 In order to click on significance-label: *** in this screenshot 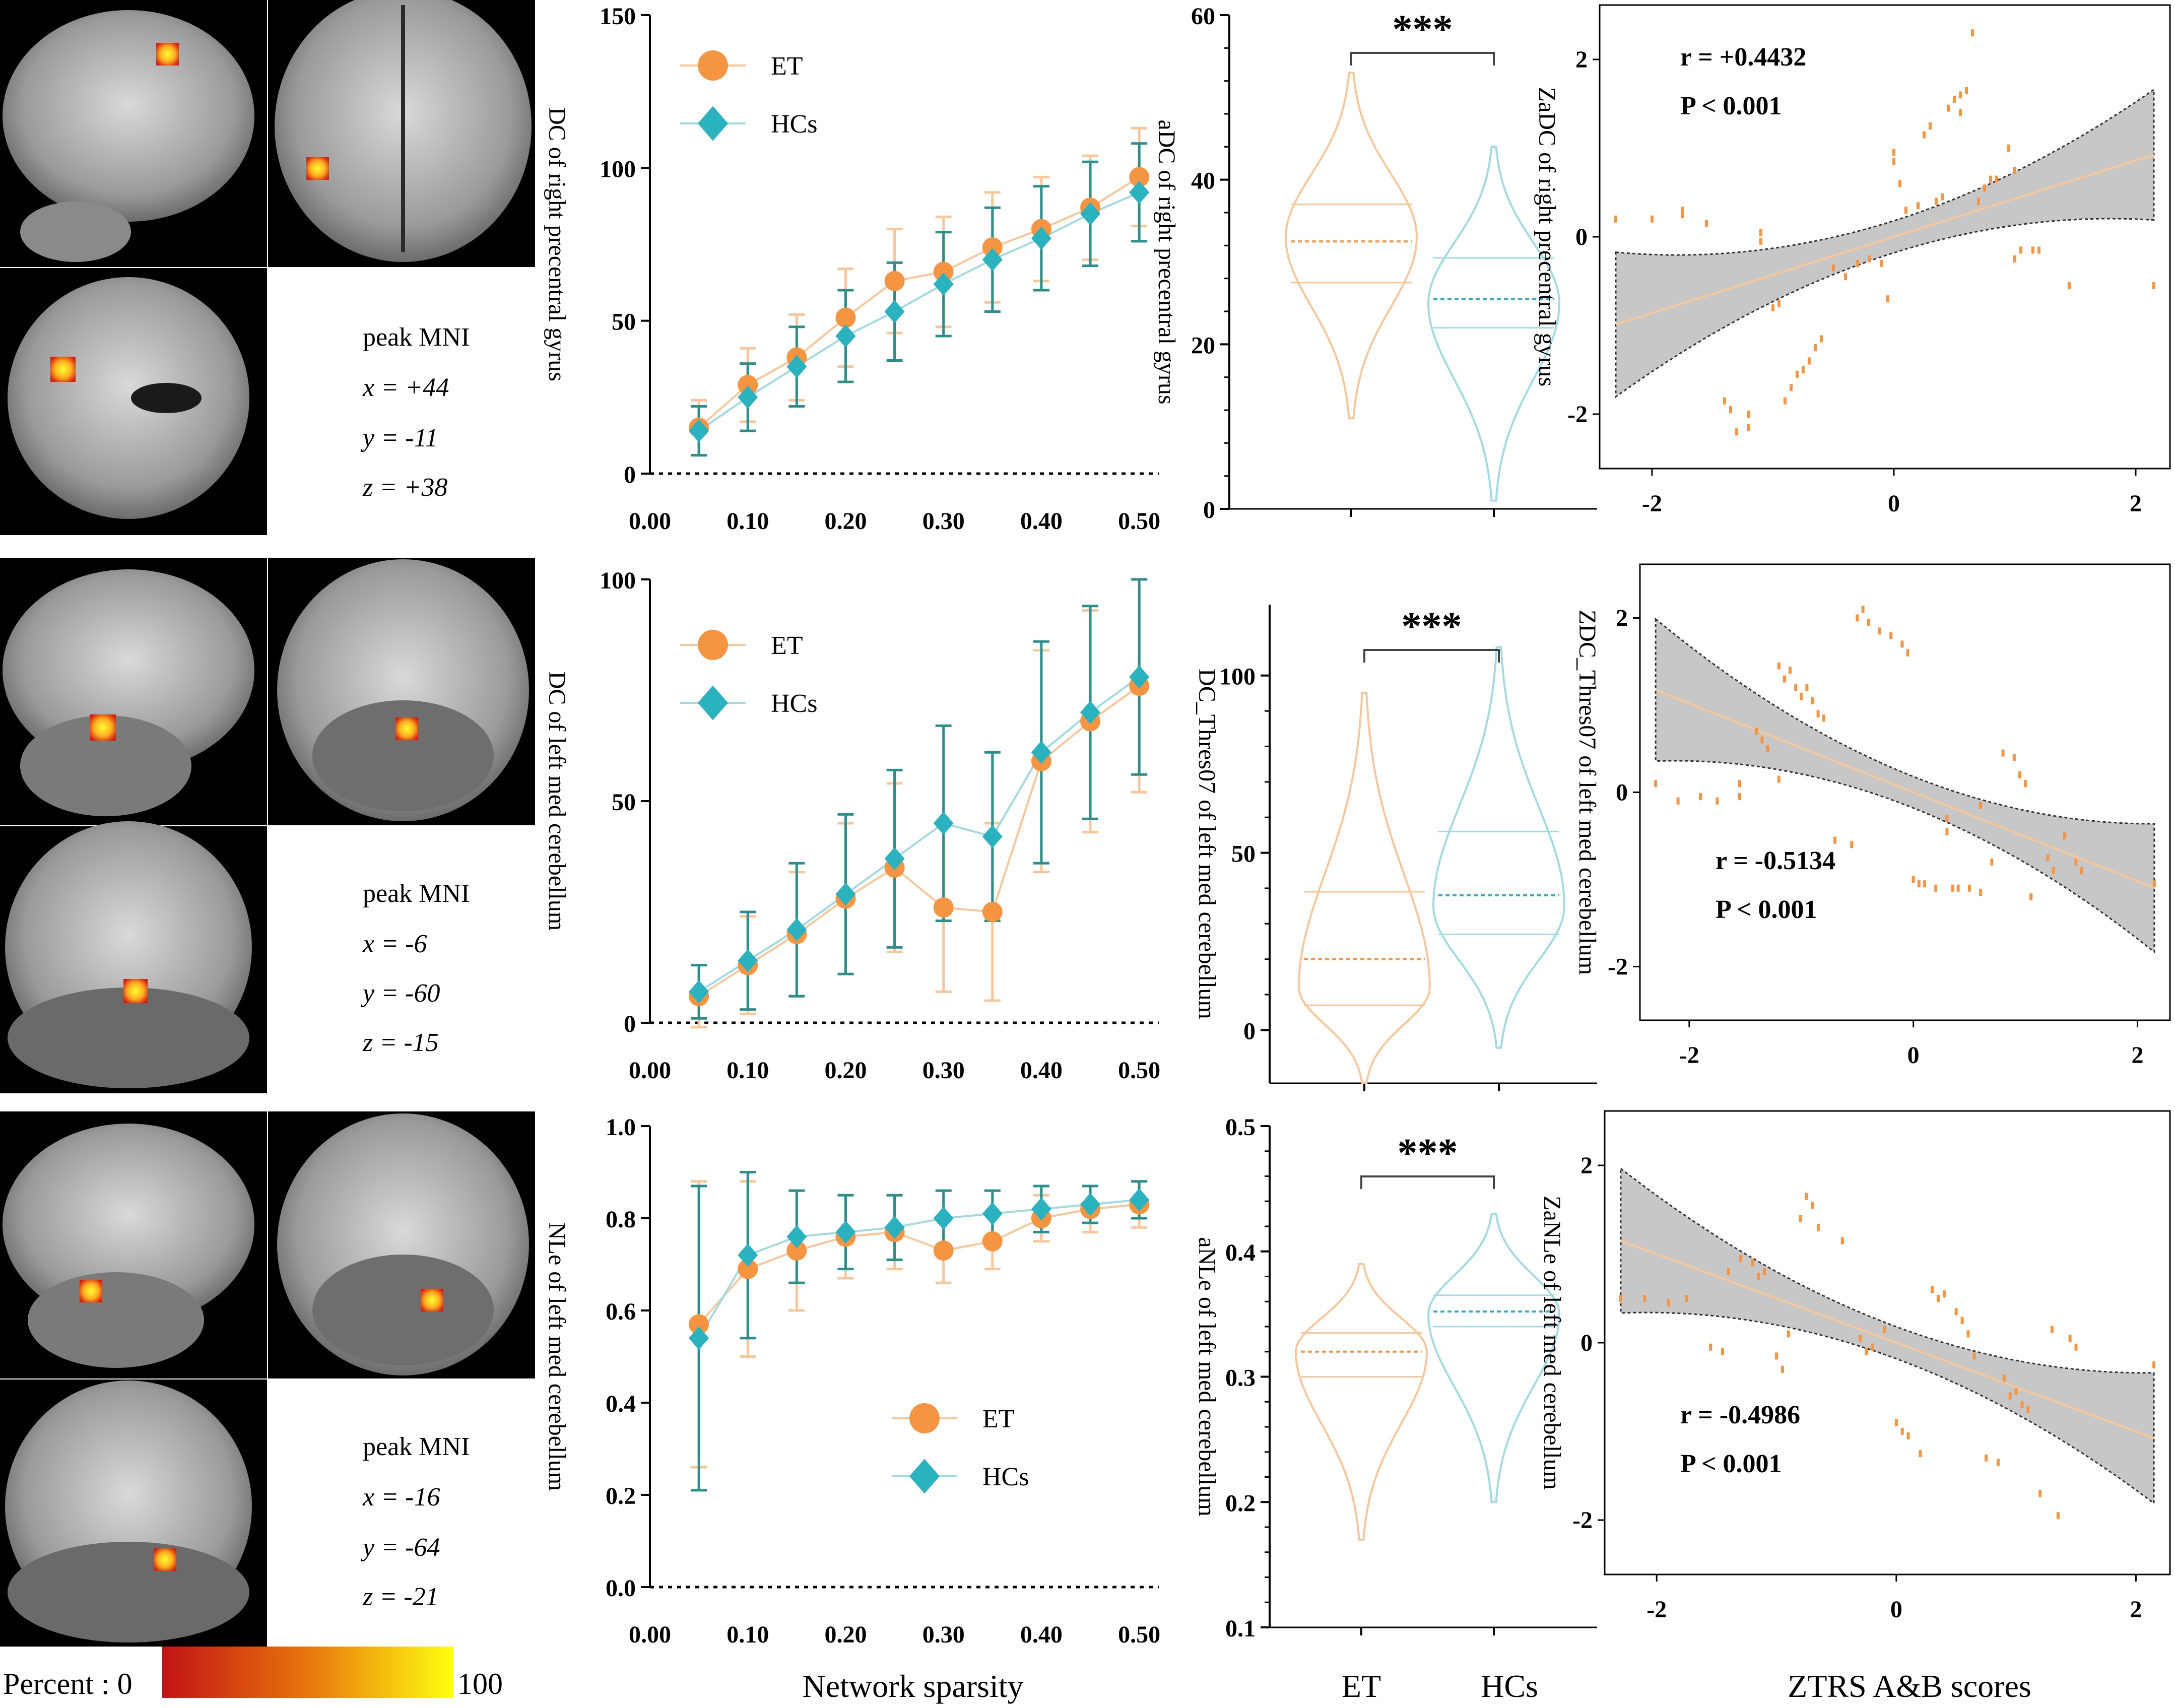, I will do `click(1428, 1153)`.